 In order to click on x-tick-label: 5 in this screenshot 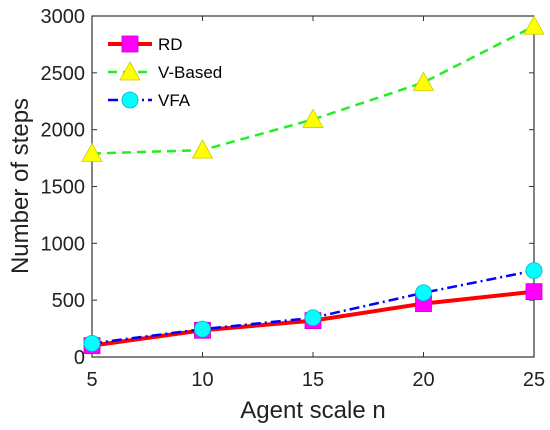, I will do `click(91, 380)`.